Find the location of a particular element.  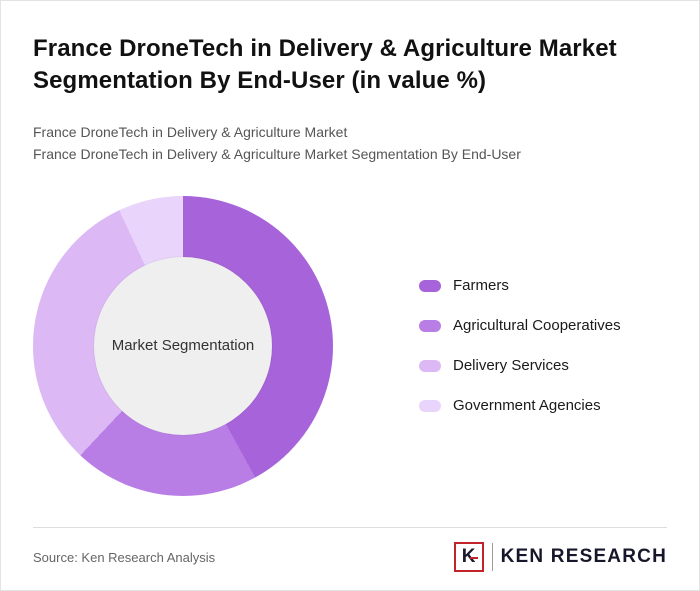

donut-center: Market Segmentation is located at coordinates (183, 345).